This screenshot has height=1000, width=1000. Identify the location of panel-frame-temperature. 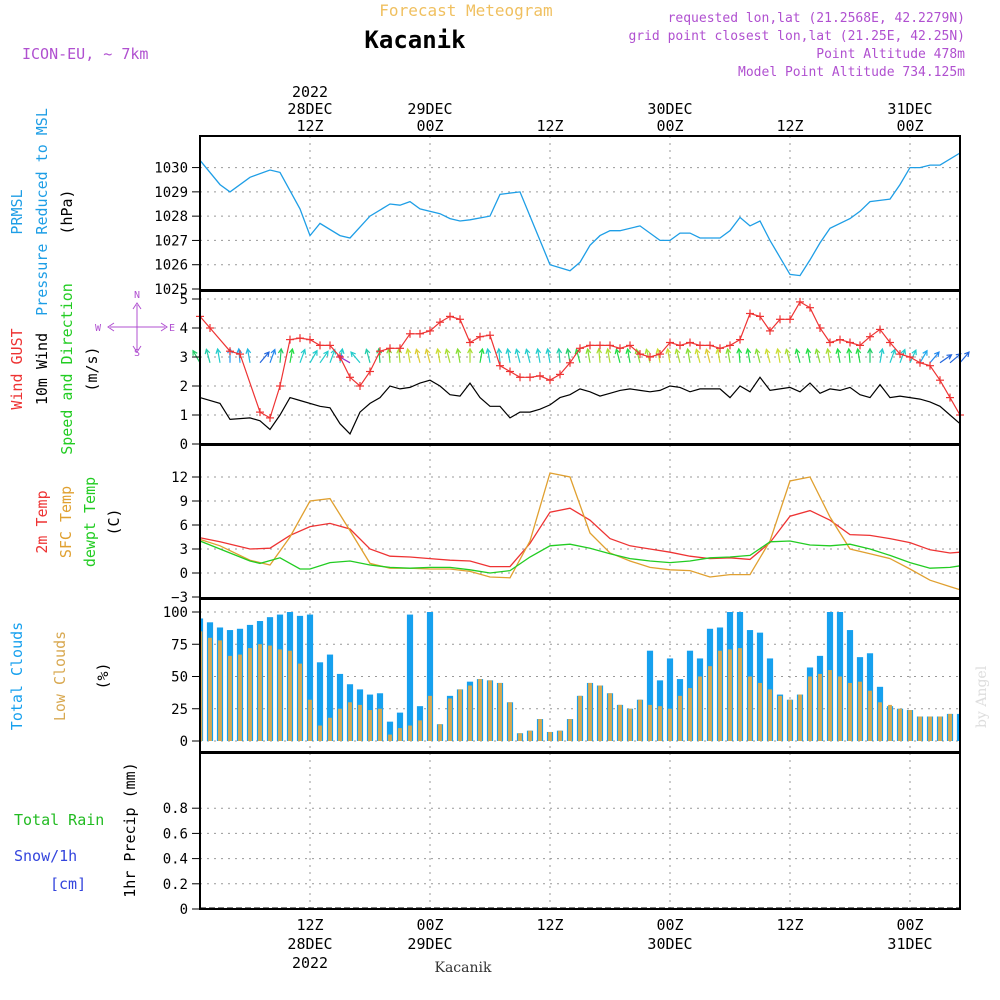
(580, 521).